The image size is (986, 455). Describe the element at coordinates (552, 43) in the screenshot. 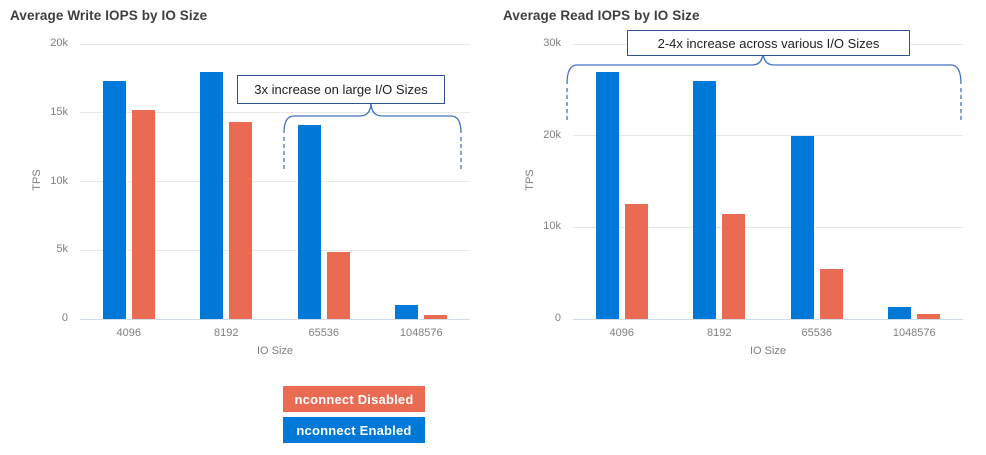

I see `y-tick-label: 30k` at that location.